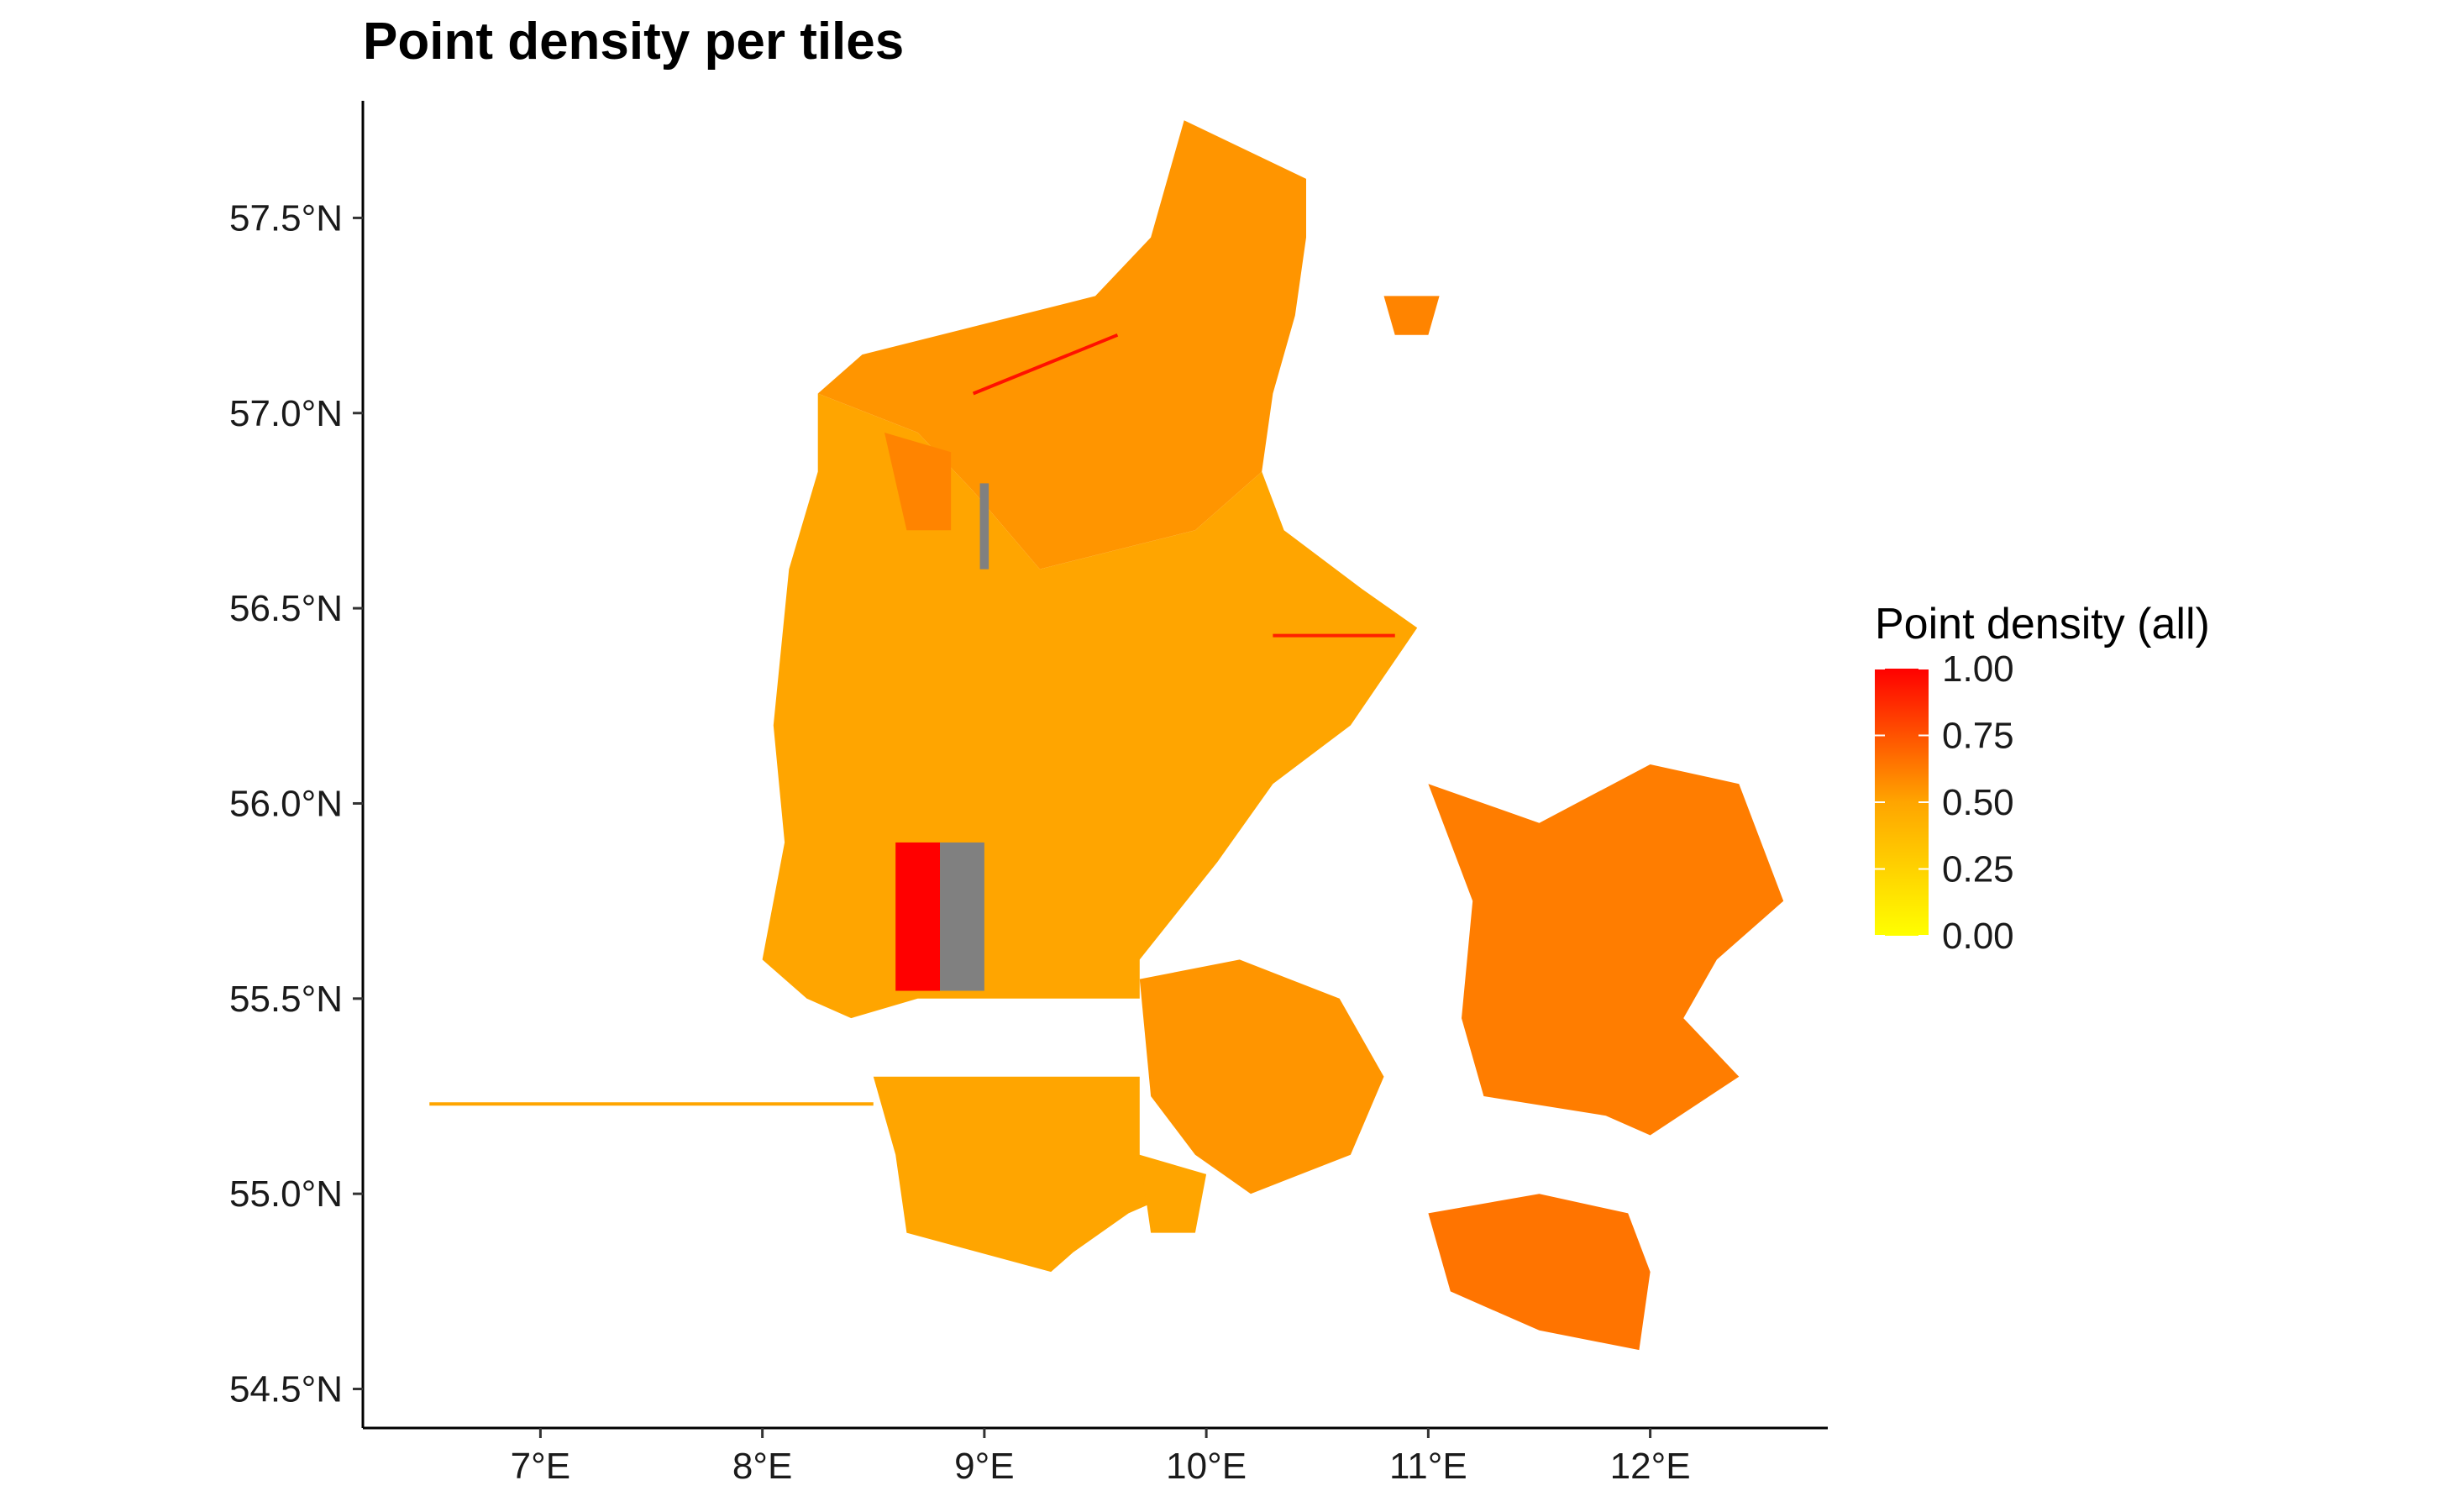 This screenshot has width=2446, height=1512. Describe the element at coordinates (918, 916) in the screenshot. I see `high-density-tile` at that location.